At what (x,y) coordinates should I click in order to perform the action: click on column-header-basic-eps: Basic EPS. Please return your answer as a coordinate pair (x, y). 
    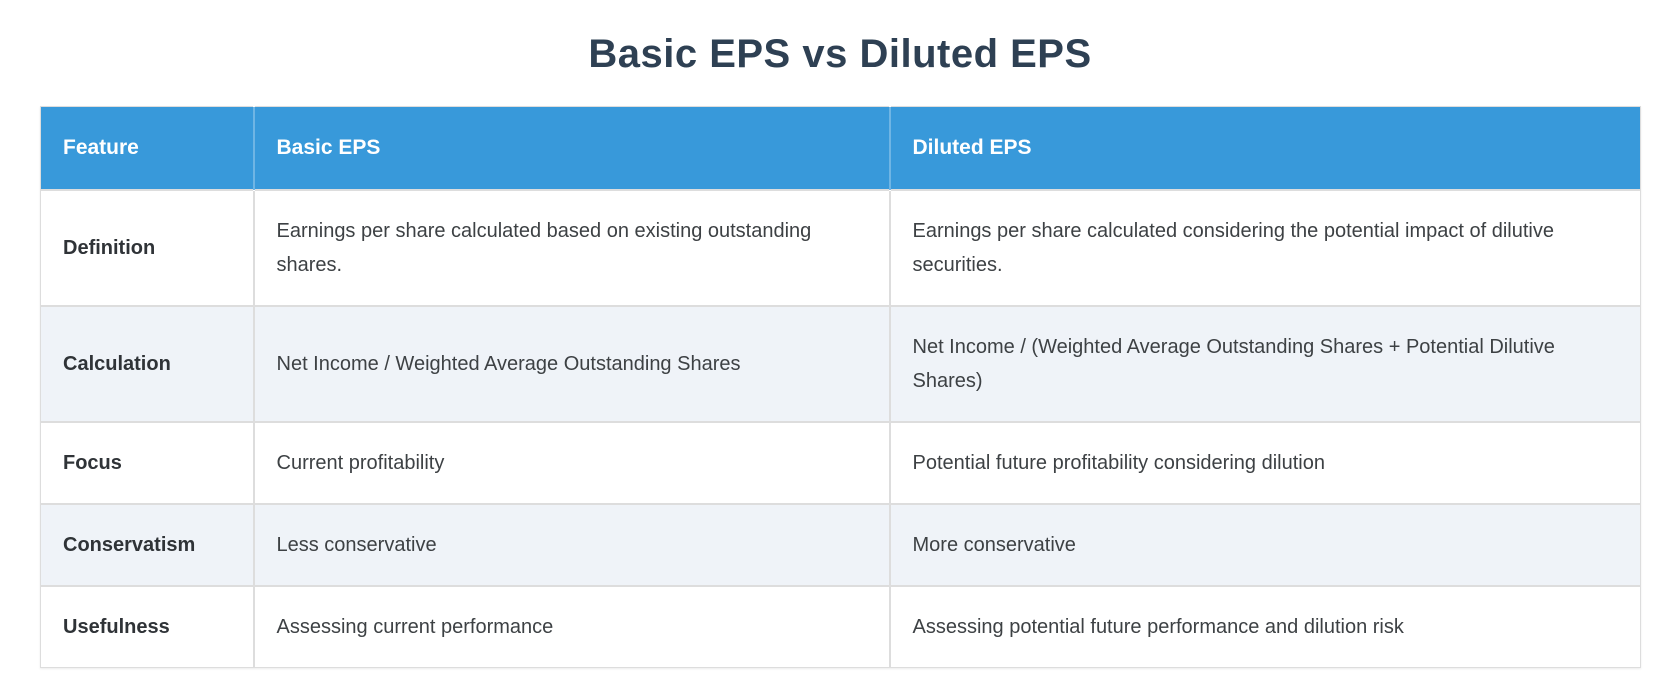
    Looking at the image, I should click on (572, 148).